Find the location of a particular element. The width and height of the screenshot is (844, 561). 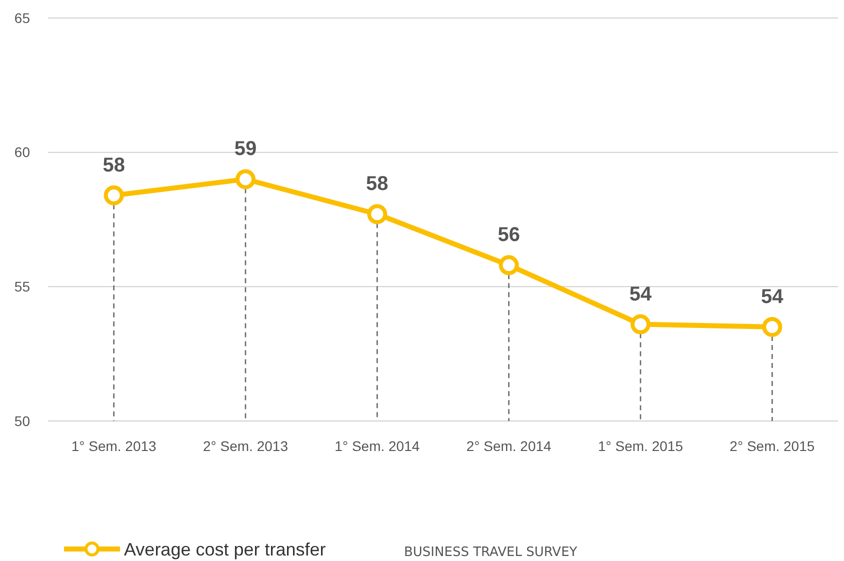

x-tick-label: 1° Sem. 2013 is located at coordinates (114, 446).